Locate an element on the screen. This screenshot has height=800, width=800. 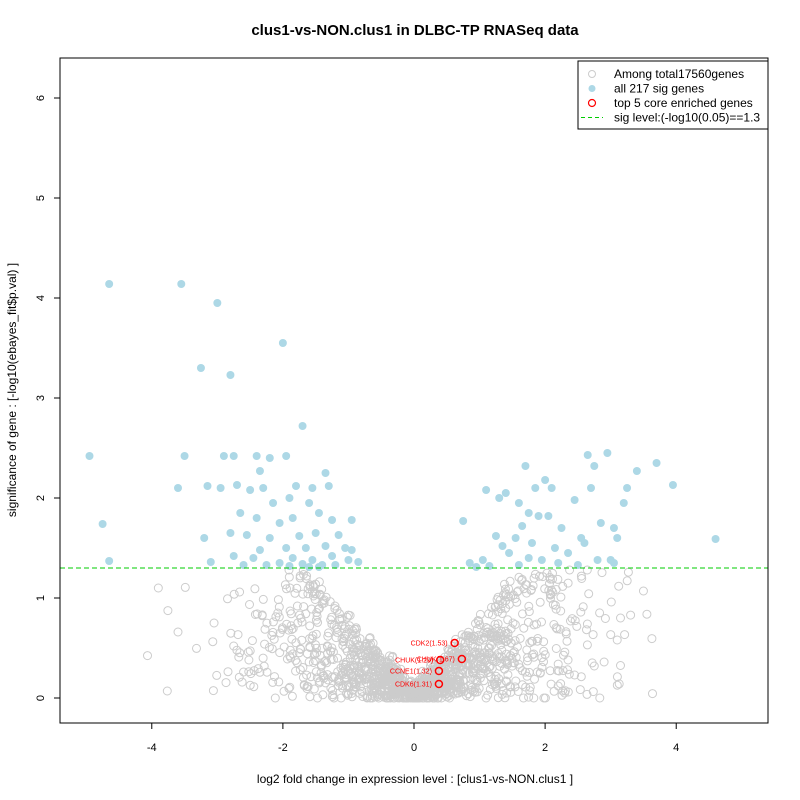
legend-marker is located at coordinates (592, 88).